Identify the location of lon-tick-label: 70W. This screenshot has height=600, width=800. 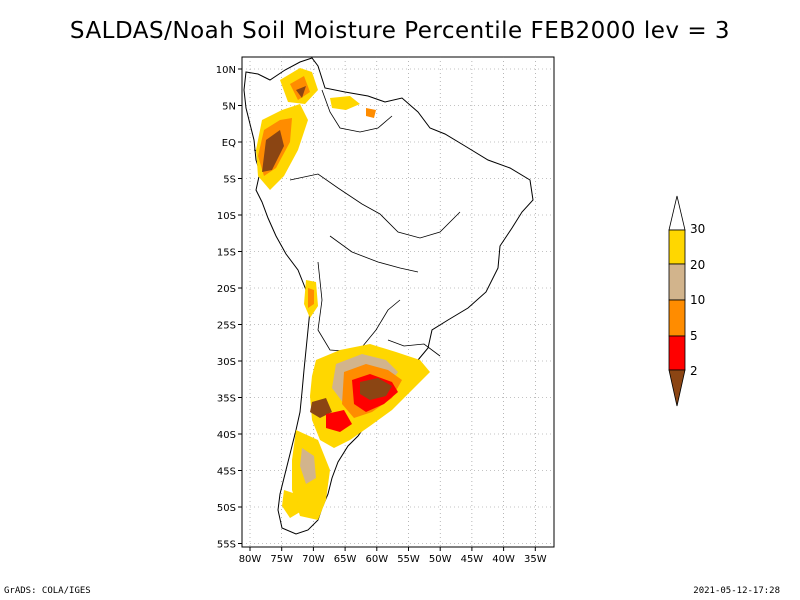
(313, 559).